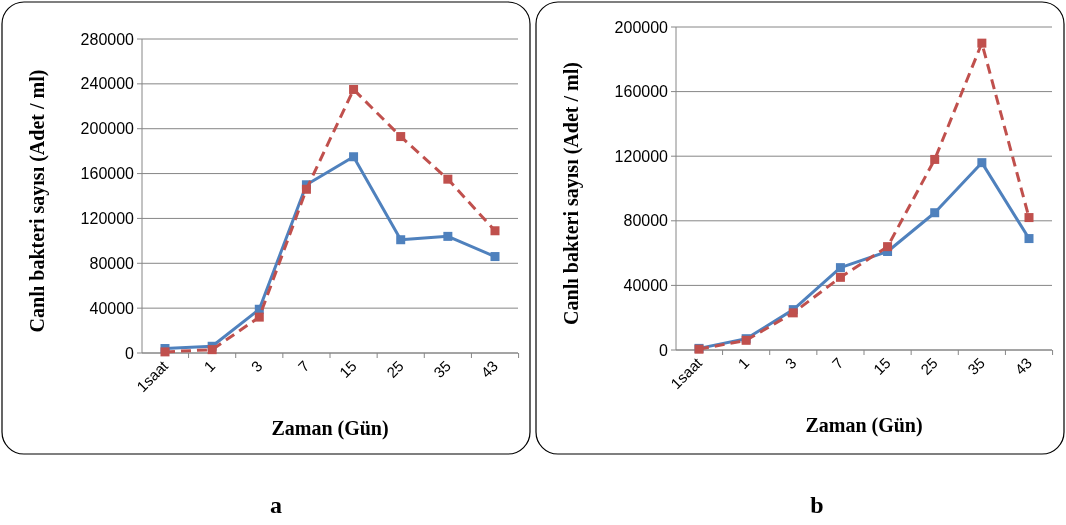 This screenshot has width=1066, height=525. Describe the element at coordinates (107, 84) in the screenshot. I see `y-tick-label: 240000` at that location.